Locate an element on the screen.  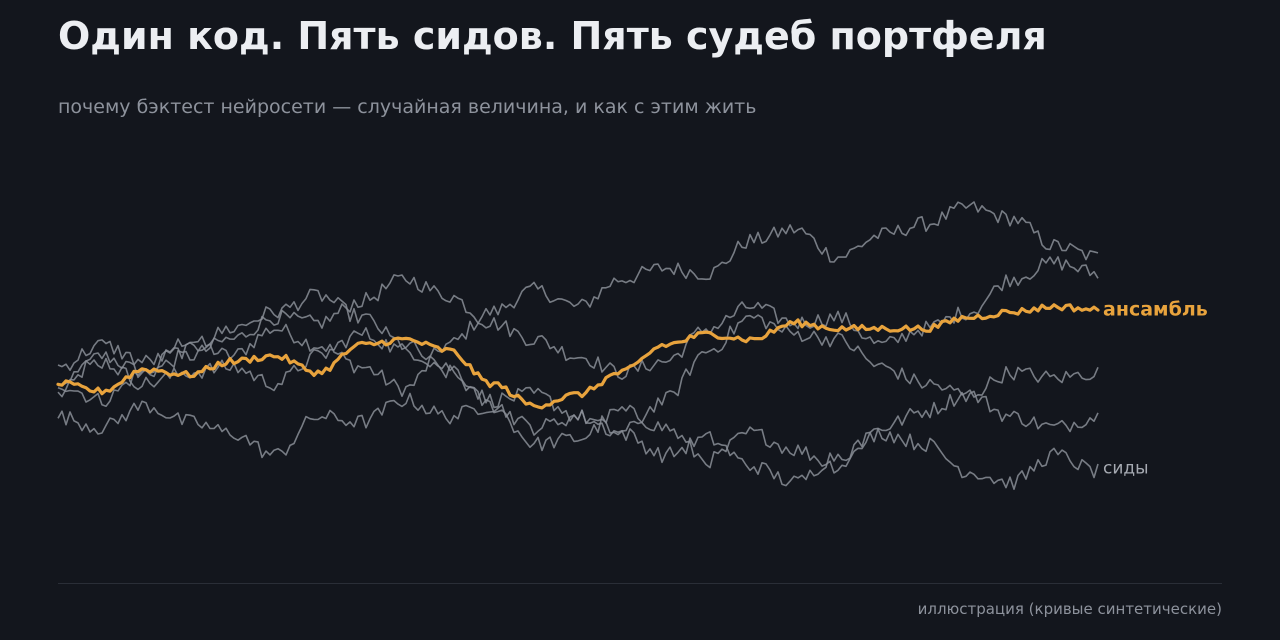
bottom-divider is located at coordinates (640, 583).